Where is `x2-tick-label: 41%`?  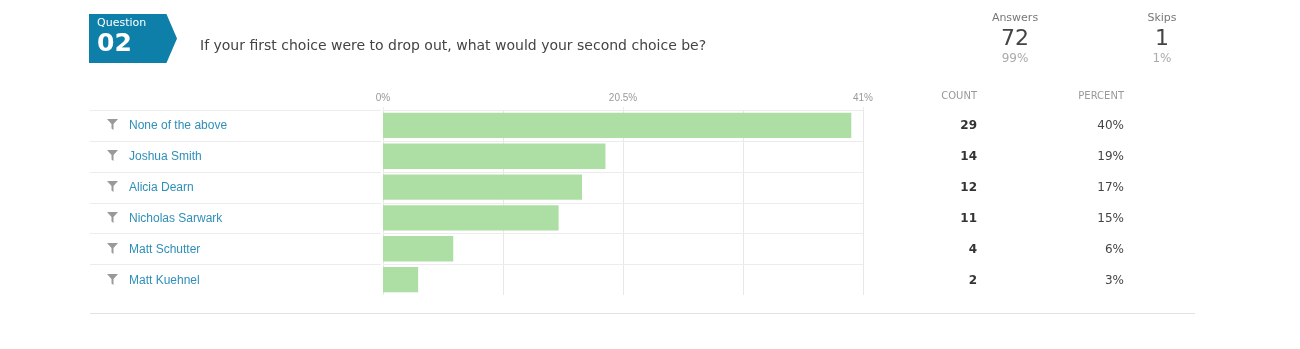 x2-tick-label: 41% is located at coordinates (863, 97).